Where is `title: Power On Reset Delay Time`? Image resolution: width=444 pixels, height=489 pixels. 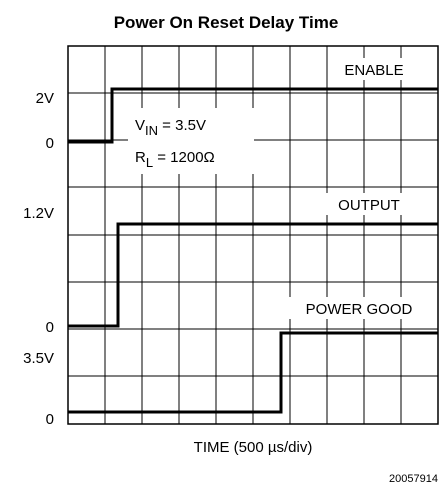
title: Power On Reset Delay Time is located at coordinates (226, 22).